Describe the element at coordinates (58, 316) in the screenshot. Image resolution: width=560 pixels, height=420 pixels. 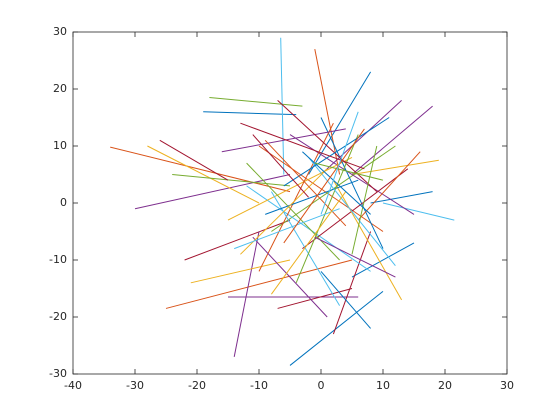
I see `y-tick-label: -20` at that location.